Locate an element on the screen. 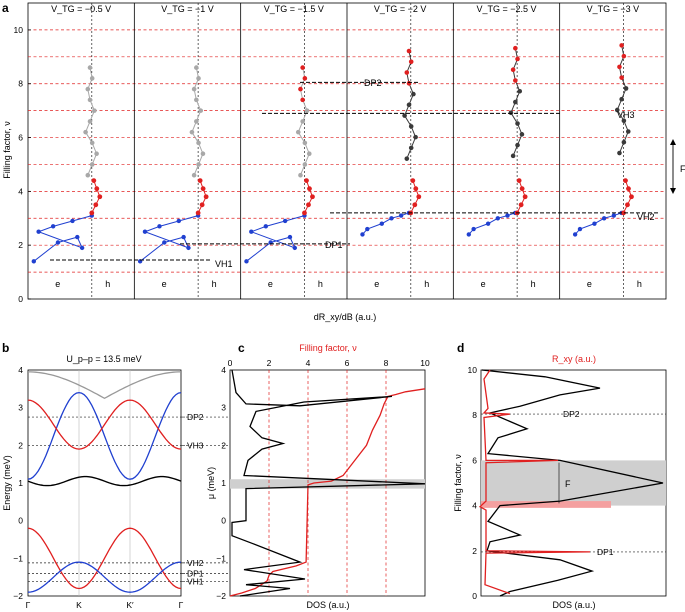 Image resolution: width=685 pixels, height=612 pixels. panel-c-ytick: 1 is located at coordinates (223, 483).